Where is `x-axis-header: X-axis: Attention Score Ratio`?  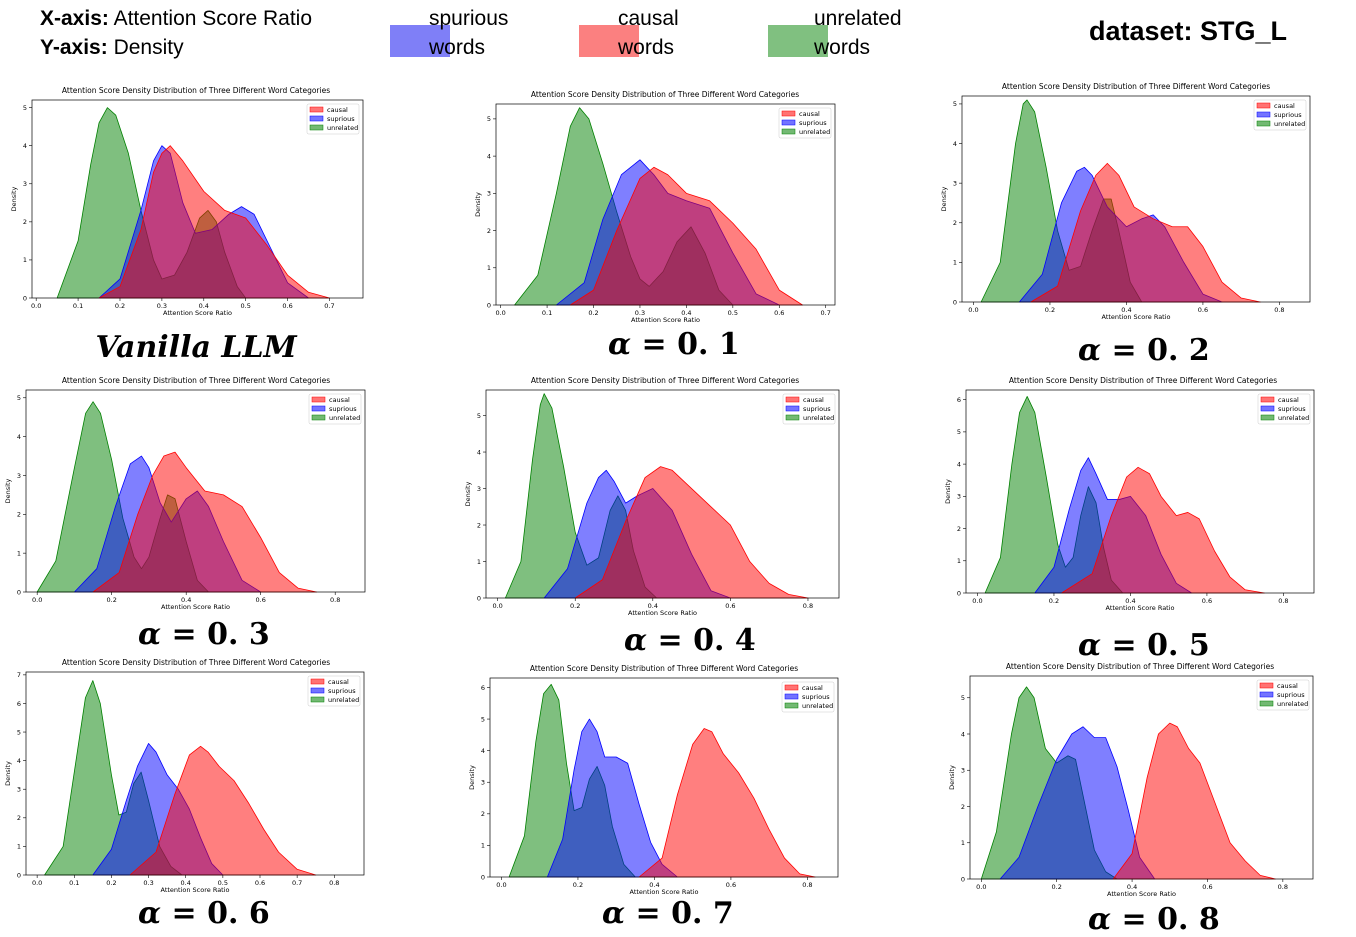
x-axis-header: X-axis: Attention Score Ratio is located at coordinates (176, 18).